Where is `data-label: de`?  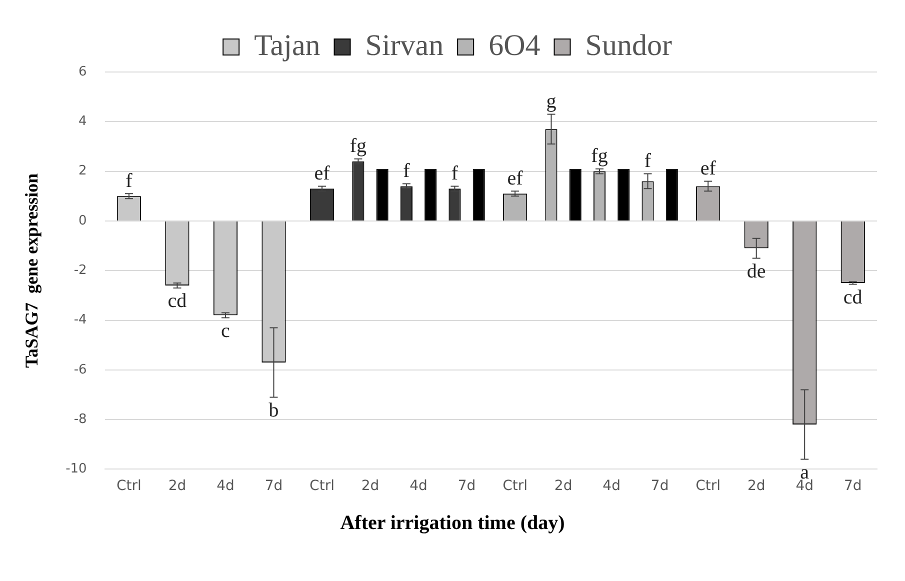 data-label: de is located at coordinates (756, 271).